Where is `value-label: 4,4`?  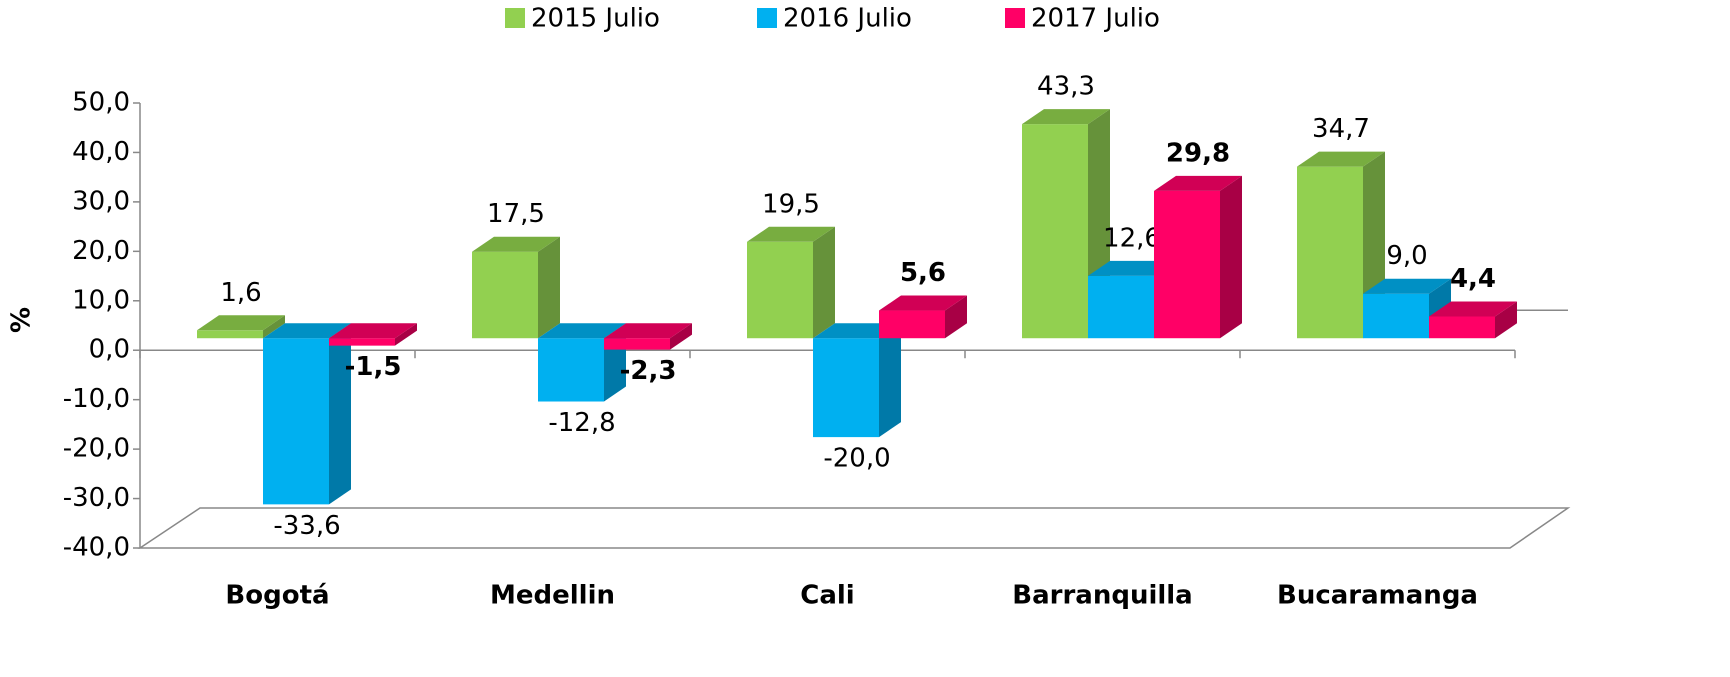
value-label: 4,4 is located at coordinates (1473, 279).